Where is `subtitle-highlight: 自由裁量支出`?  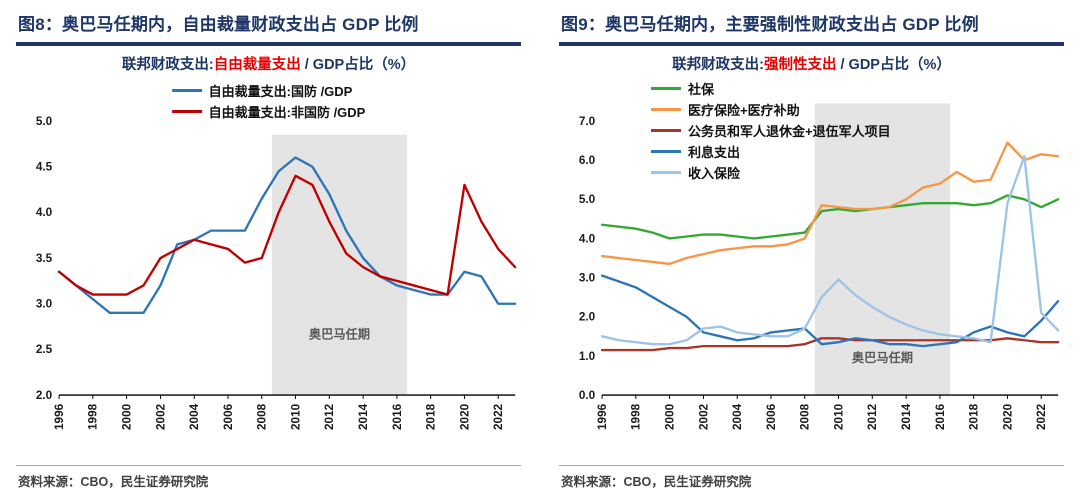
subtitle-highlight: 自由裁量支出 is located at coordinates (257, 65).